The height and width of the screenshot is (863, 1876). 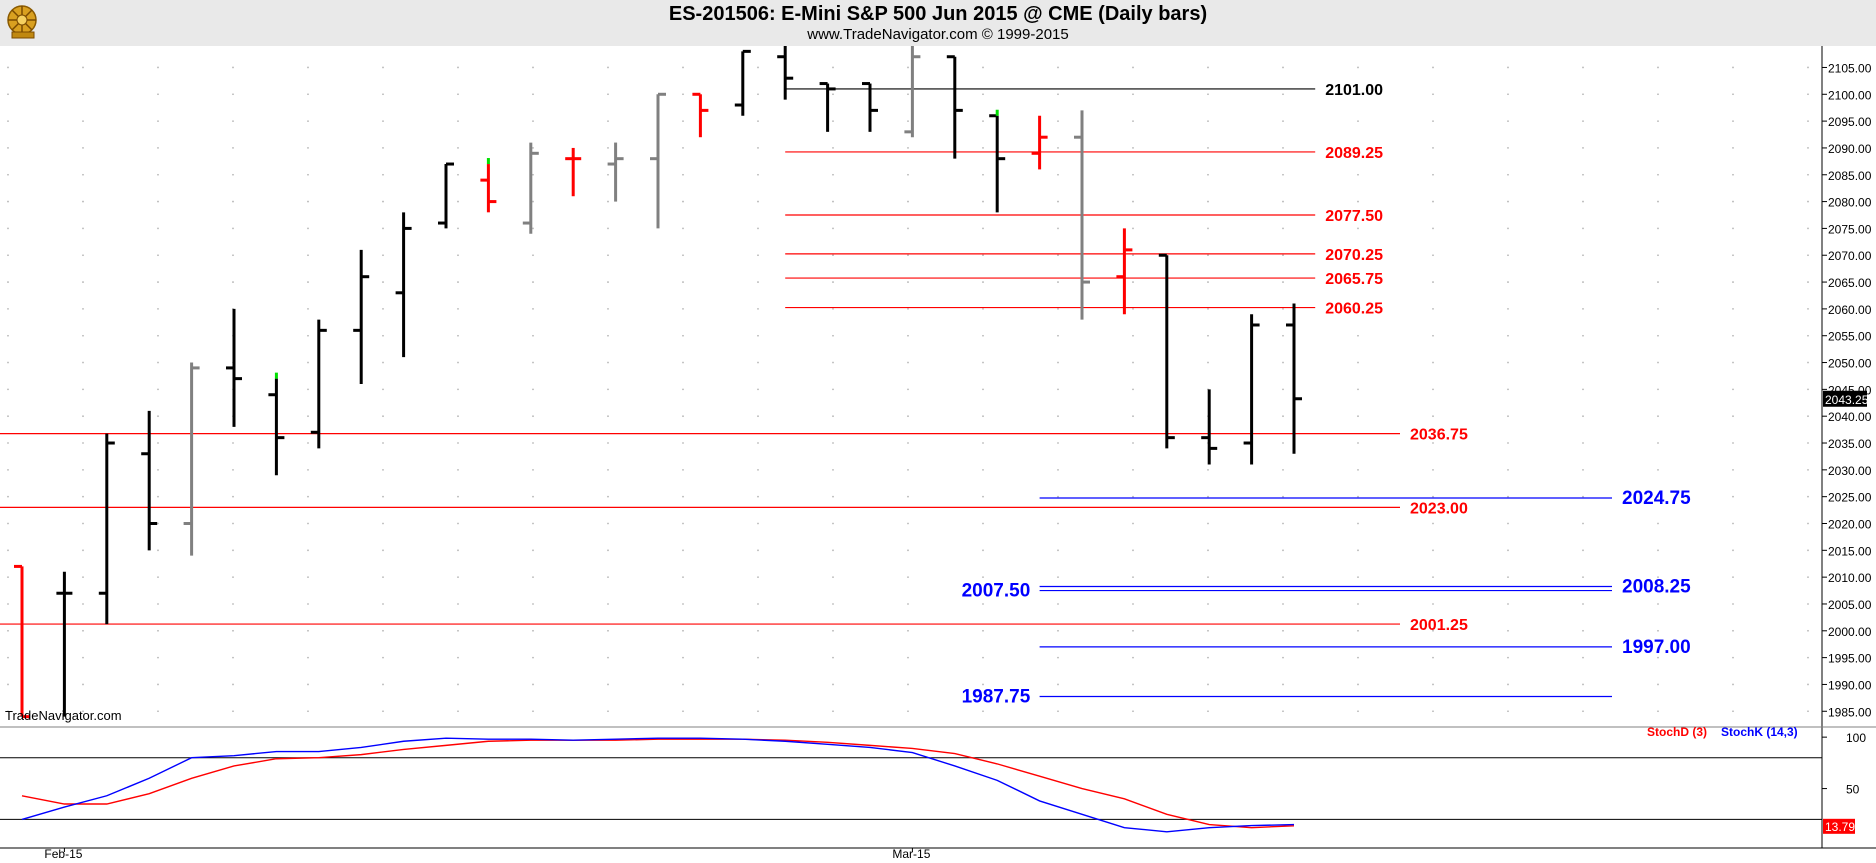 What do you see at coordinates (1354, 90) in the screenshot?
I see `level-label: 2101.00` at bounding box center [1354, 90].